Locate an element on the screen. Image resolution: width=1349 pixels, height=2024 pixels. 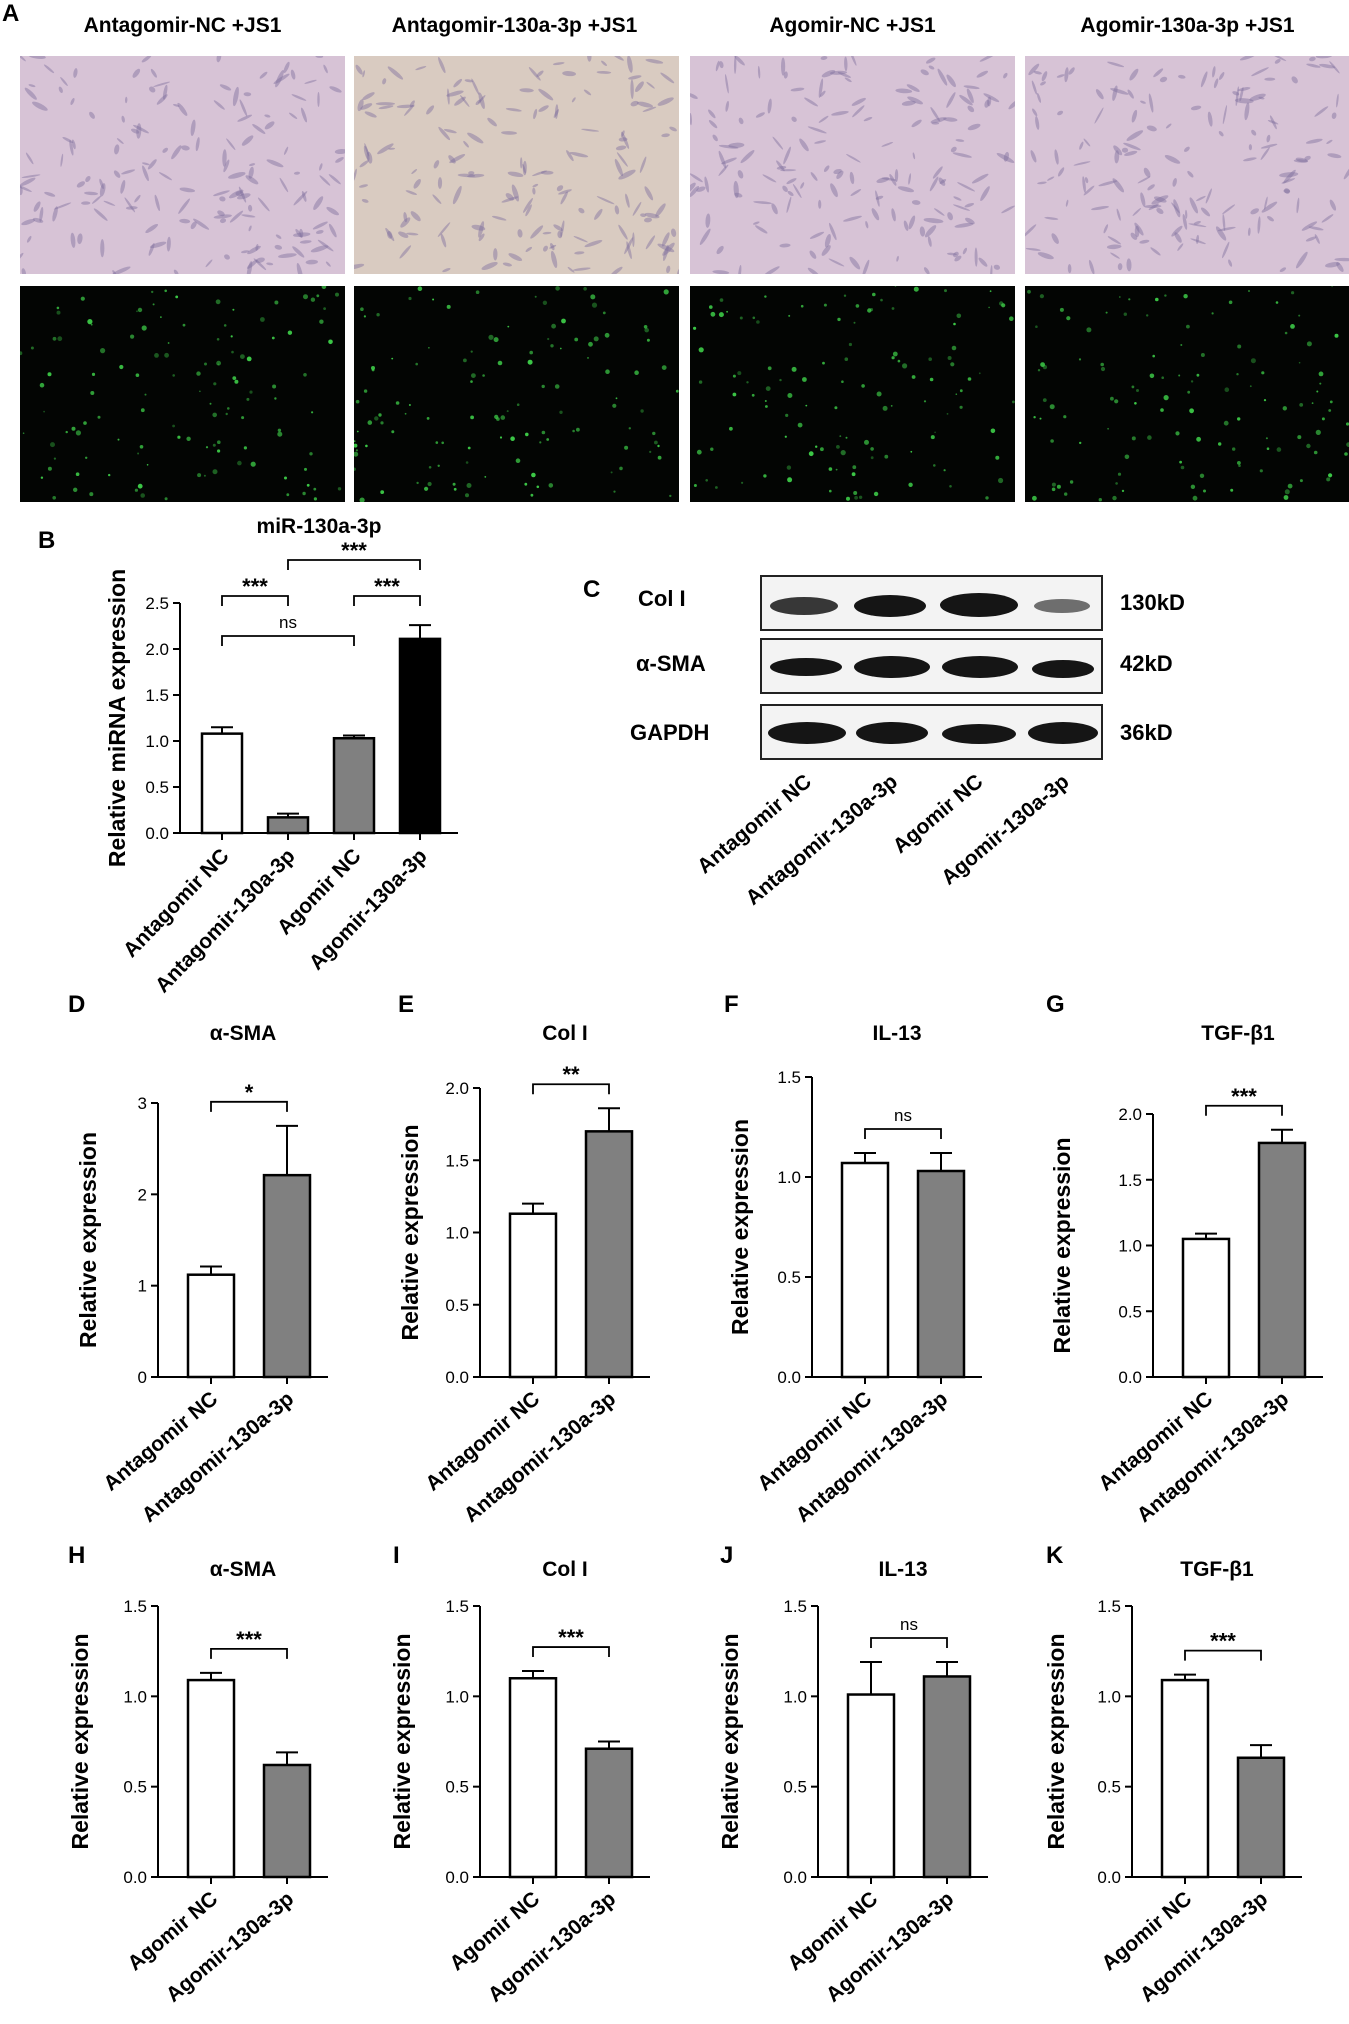
blot-band is located at coordinates (980, 667).